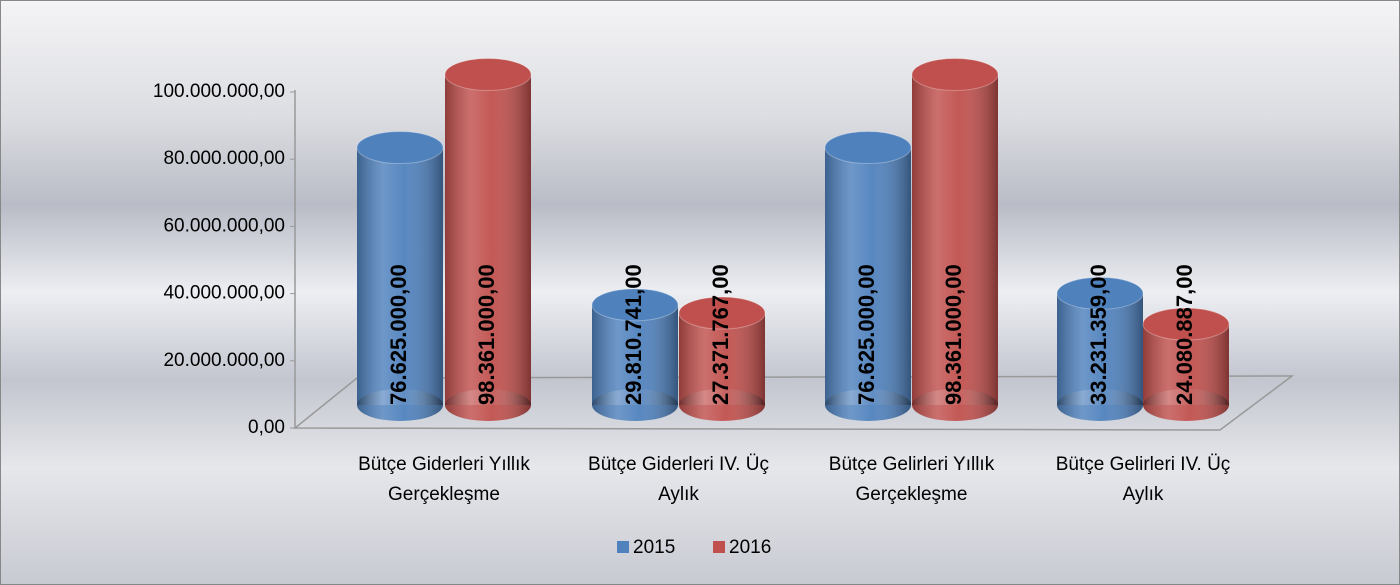 This screenshot has height=585, width=1400. What do you see at coordinates (793, 403) in the screenshot?
I see `floor` at bounding box center [793, 403].